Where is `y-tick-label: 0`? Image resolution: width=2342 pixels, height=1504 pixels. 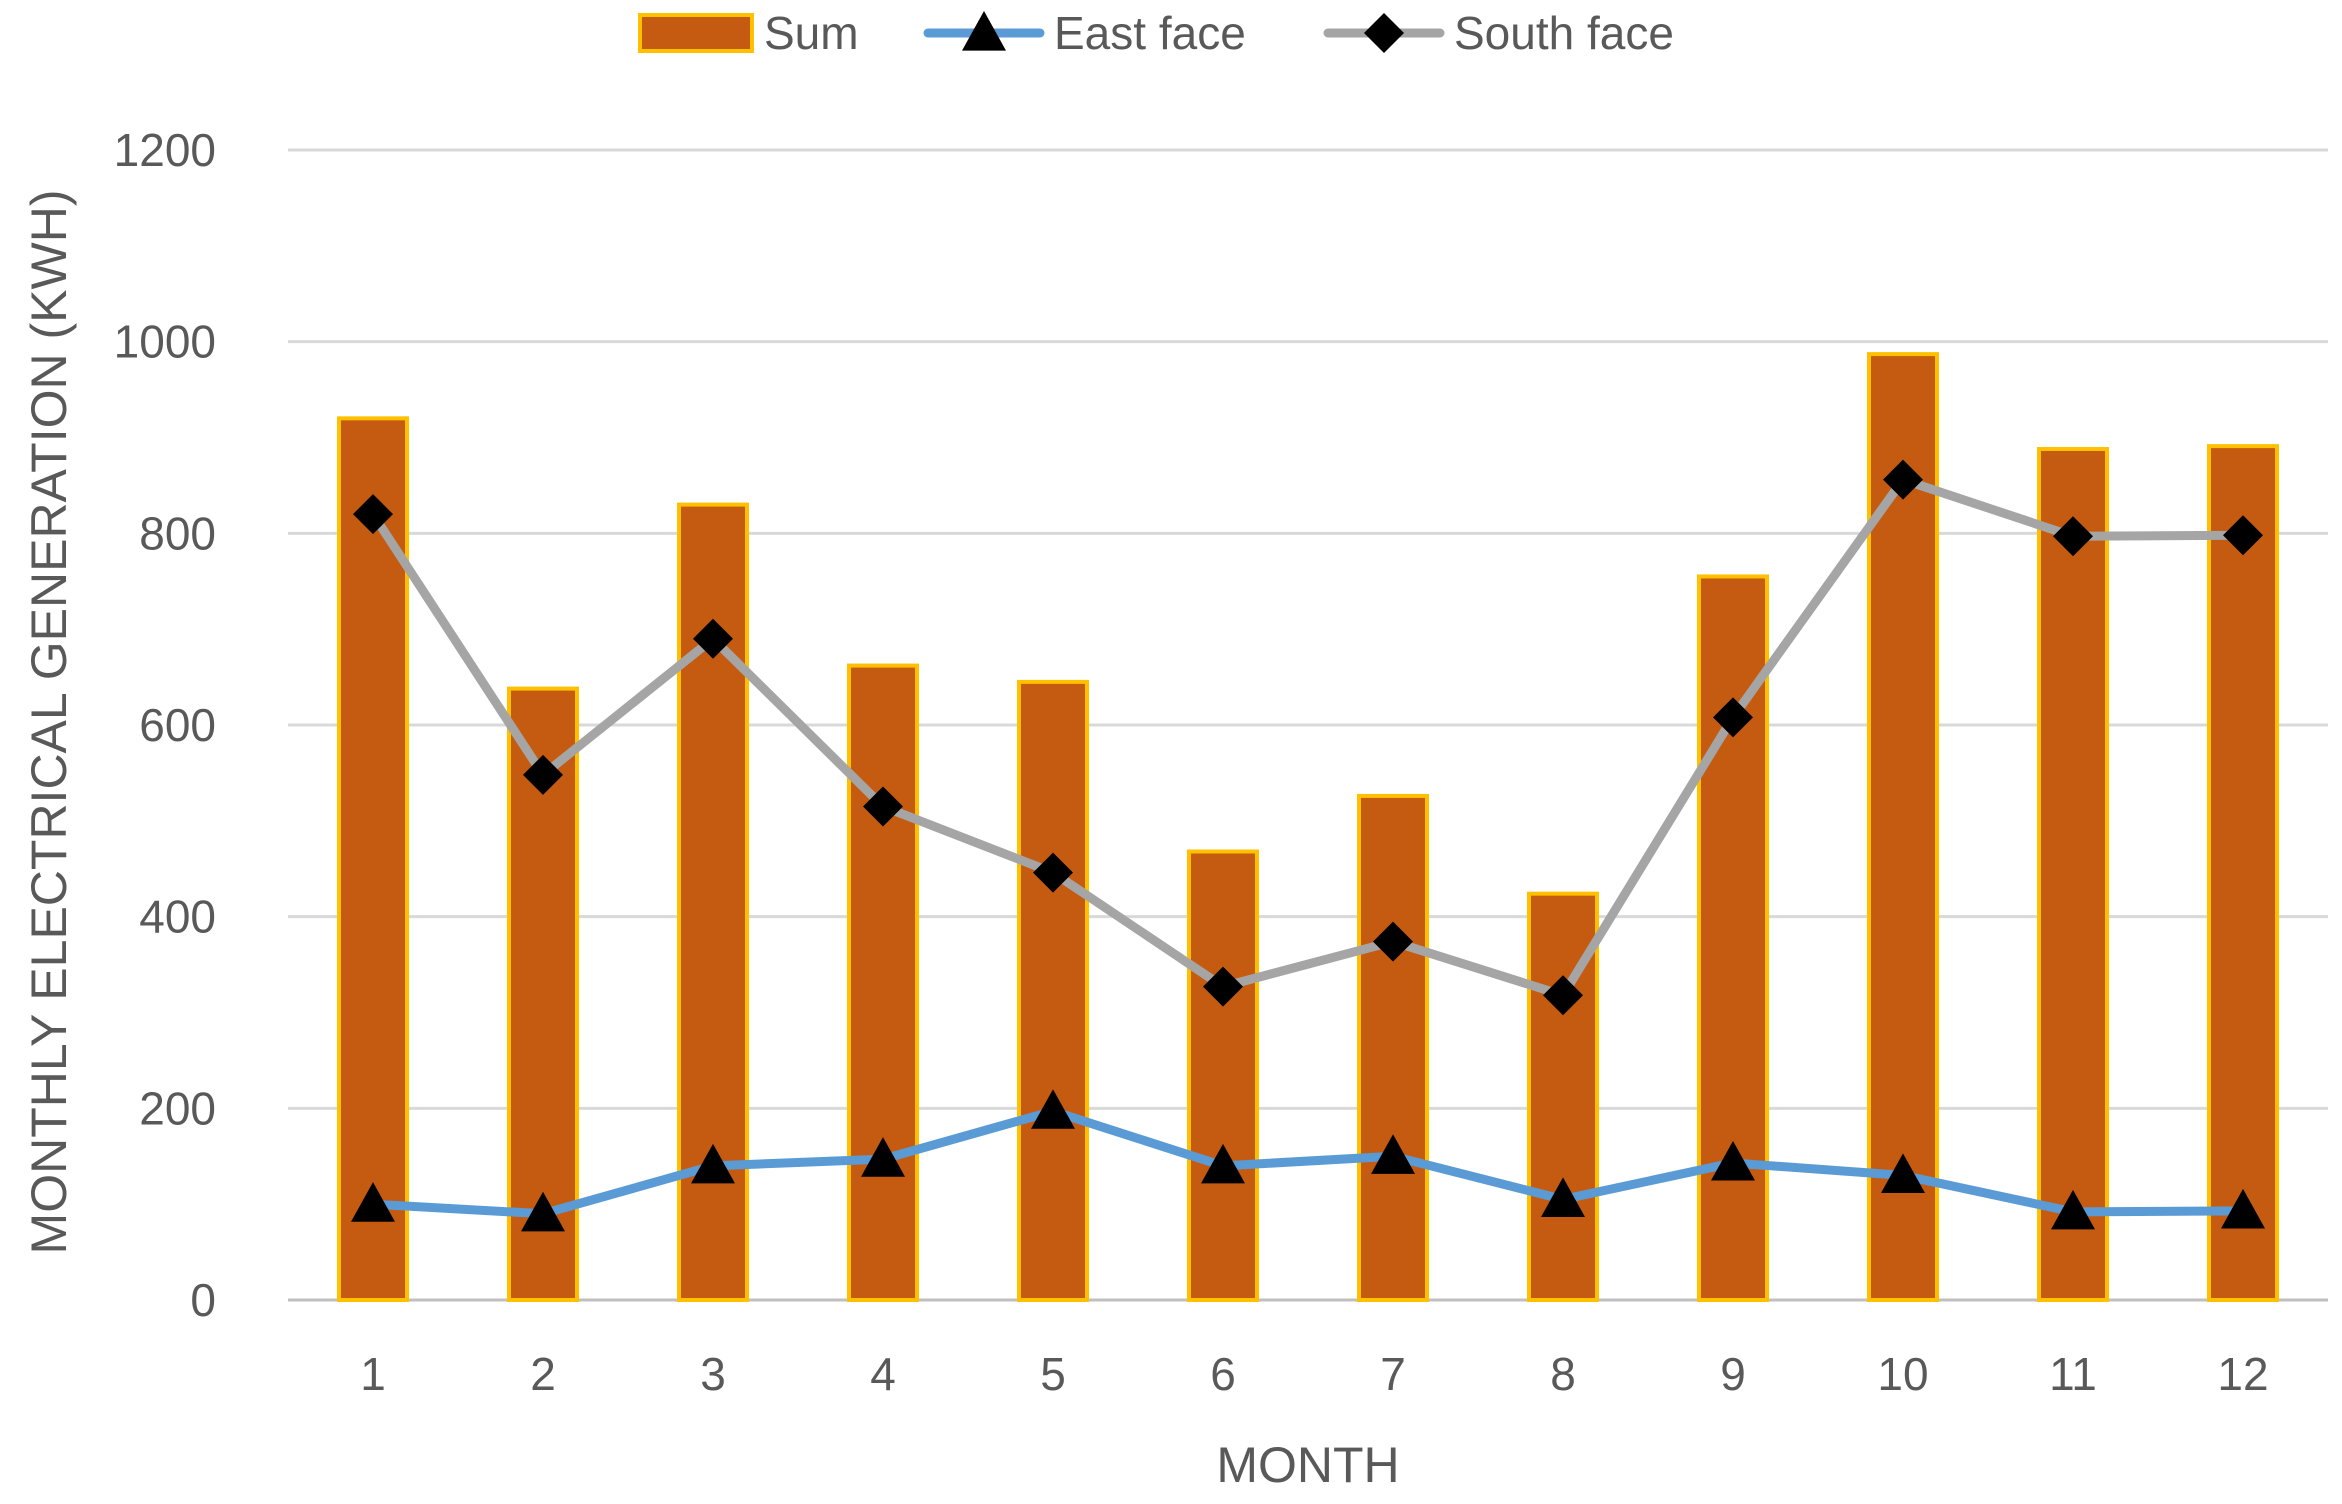
y-tick-label: 0 is located at coordinates (203, 1300).